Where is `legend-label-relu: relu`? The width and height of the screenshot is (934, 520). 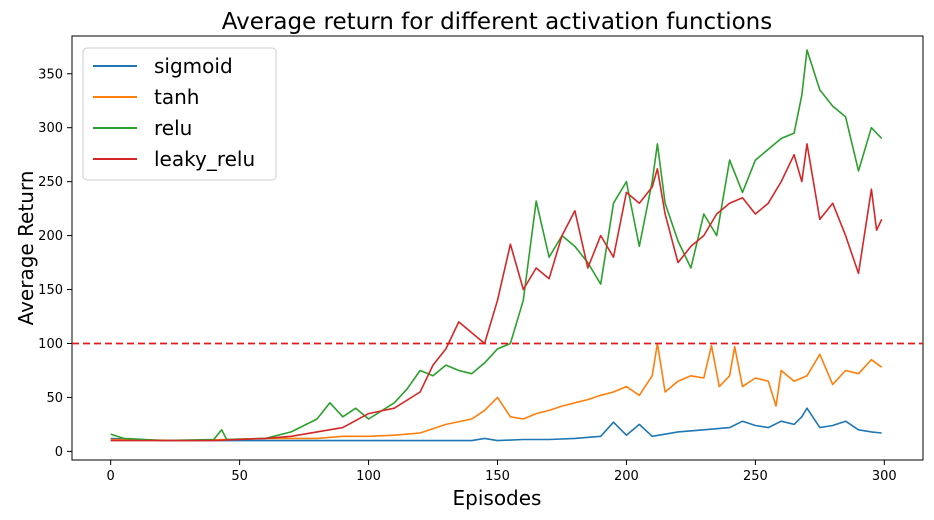
legend-label-relu: relu is located at coordinates (173, 128).